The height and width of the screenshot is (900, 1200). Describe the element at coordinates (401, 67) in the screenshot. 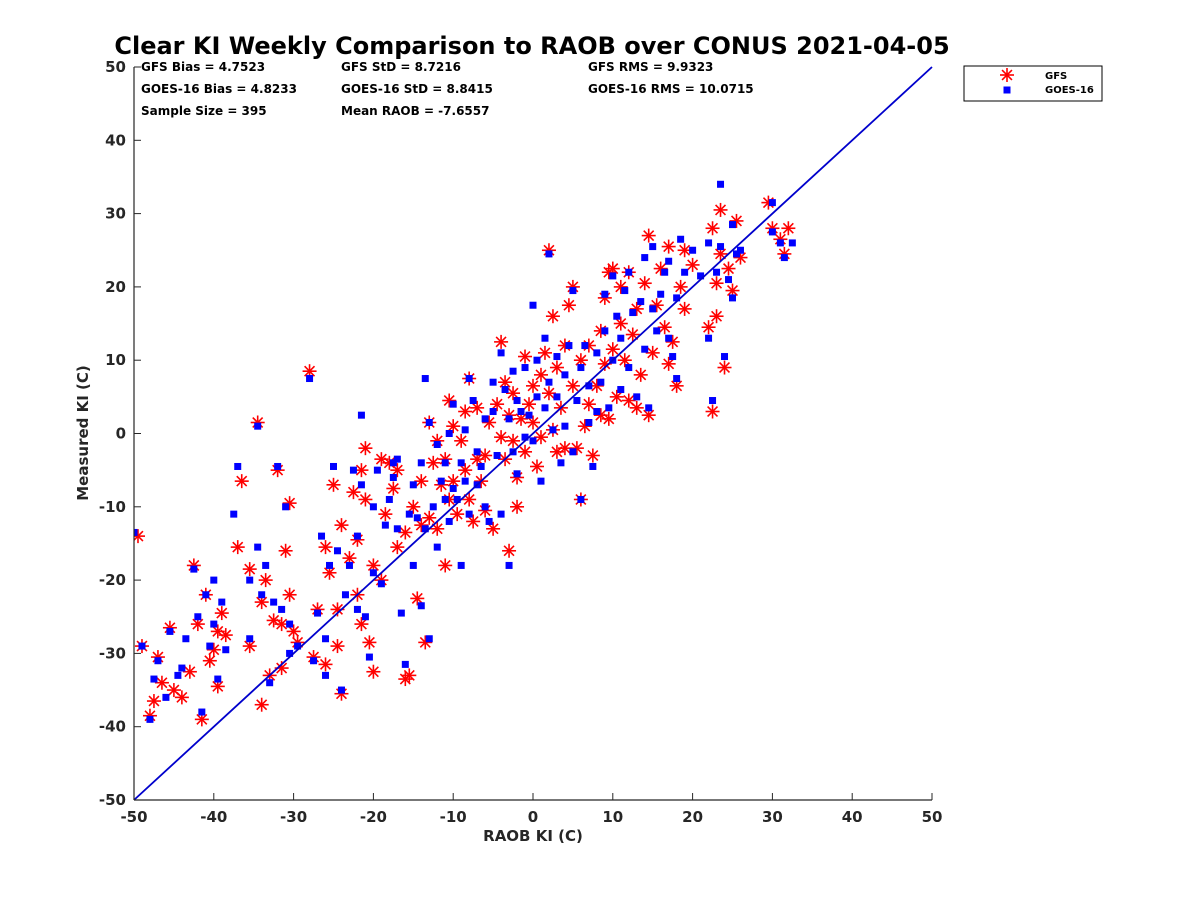

I see `stat-gfs-std: GFS StD = 8.7216` at that location.